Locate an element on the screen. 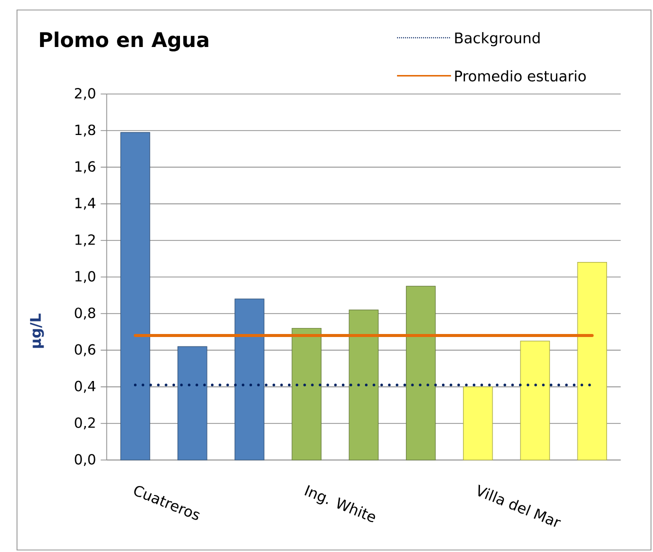 This screenshot has width=653, height=552. y-tick-label: 0,4 is located at coordinates (85, 386).